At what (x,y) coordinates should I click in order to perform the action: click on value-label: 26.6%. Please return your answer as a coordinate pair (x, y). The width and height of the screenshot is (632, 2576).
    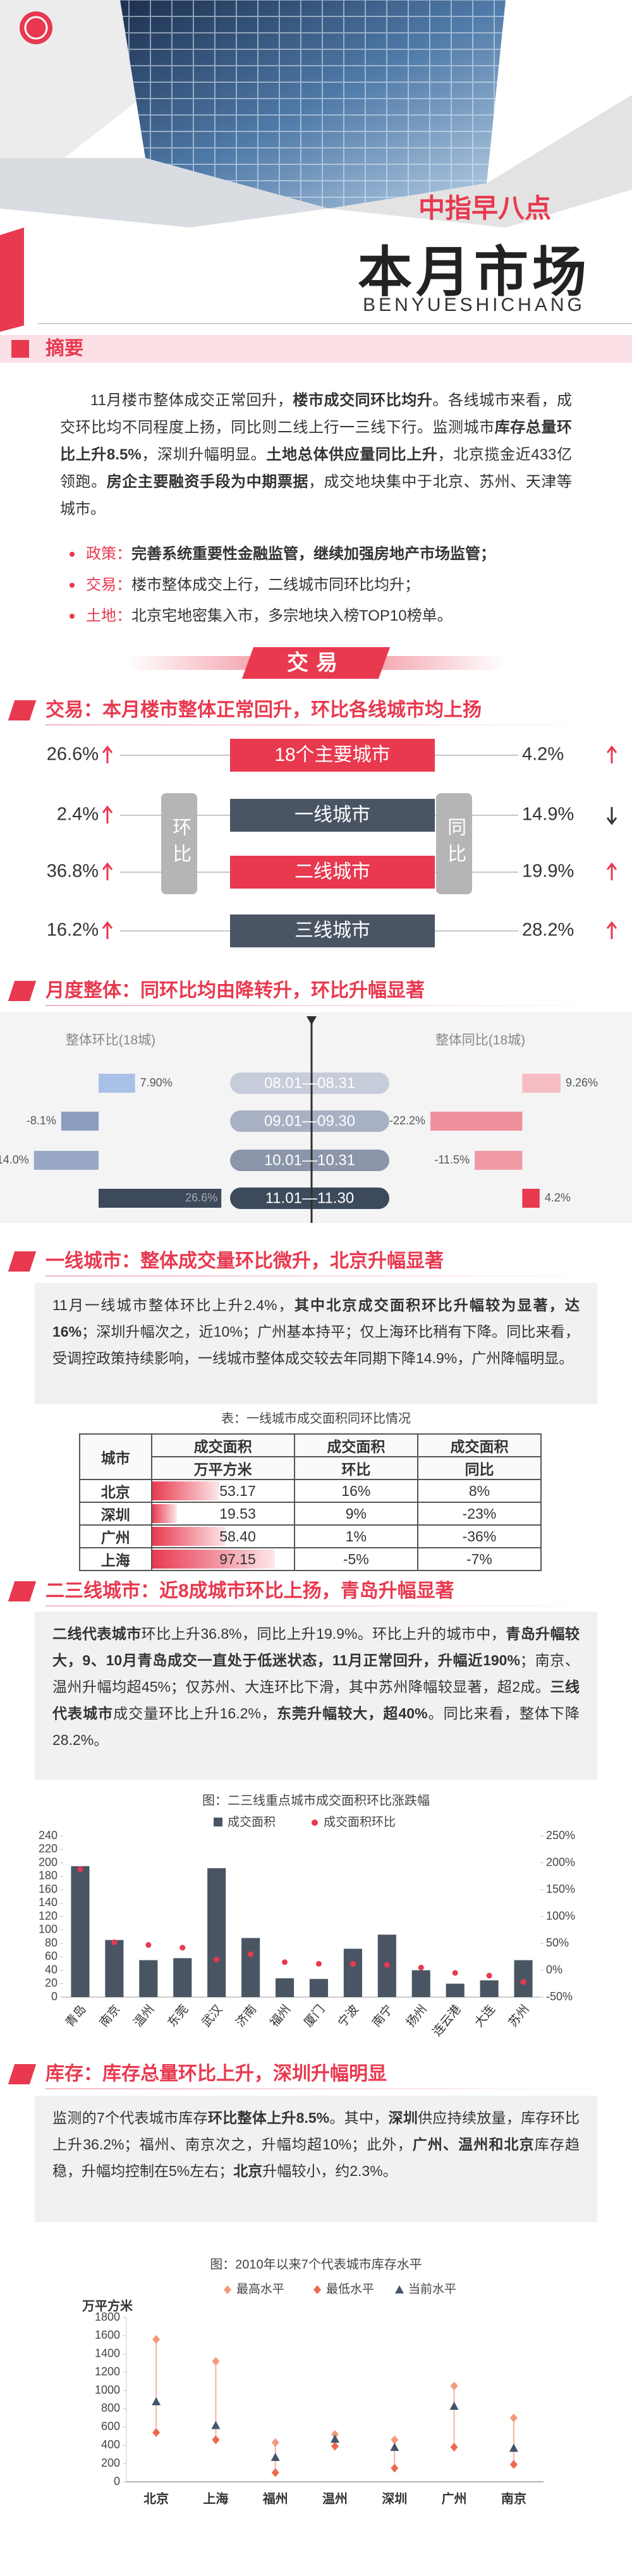
    Looking at the image, I should click on (201, 1197).